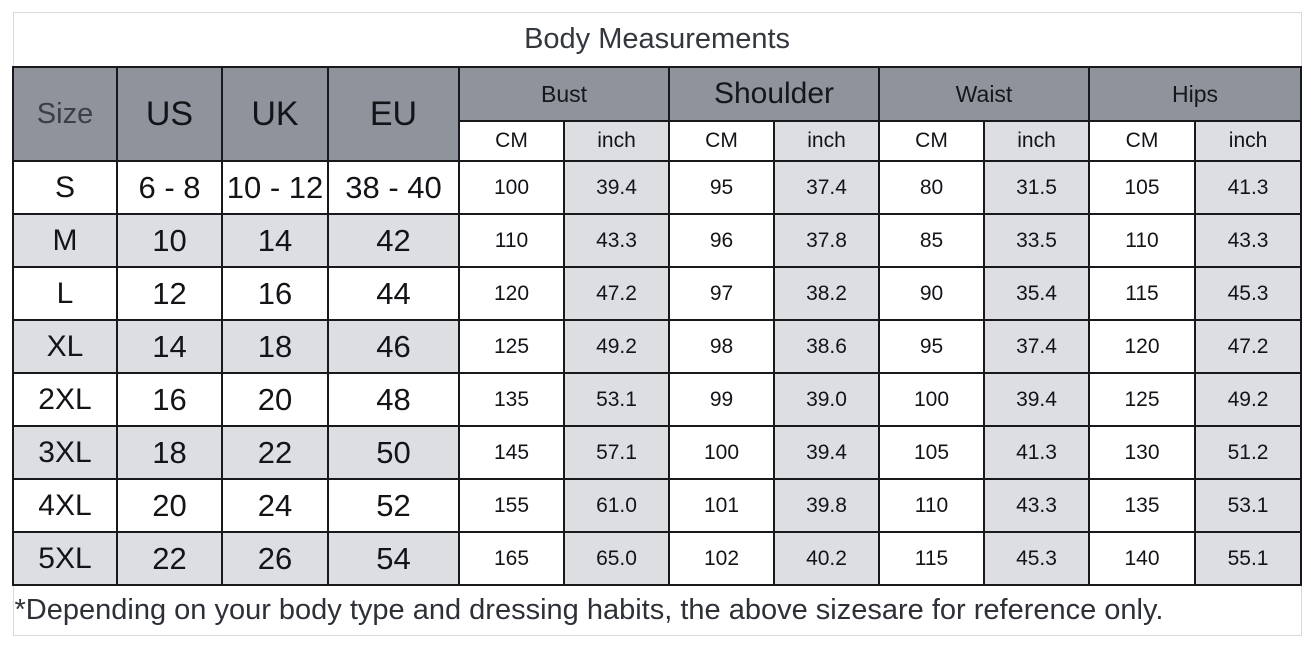  Describe the element at coordinates (511, 558) in the screenshot. I see `cell-bust-cm: 165` at that location.